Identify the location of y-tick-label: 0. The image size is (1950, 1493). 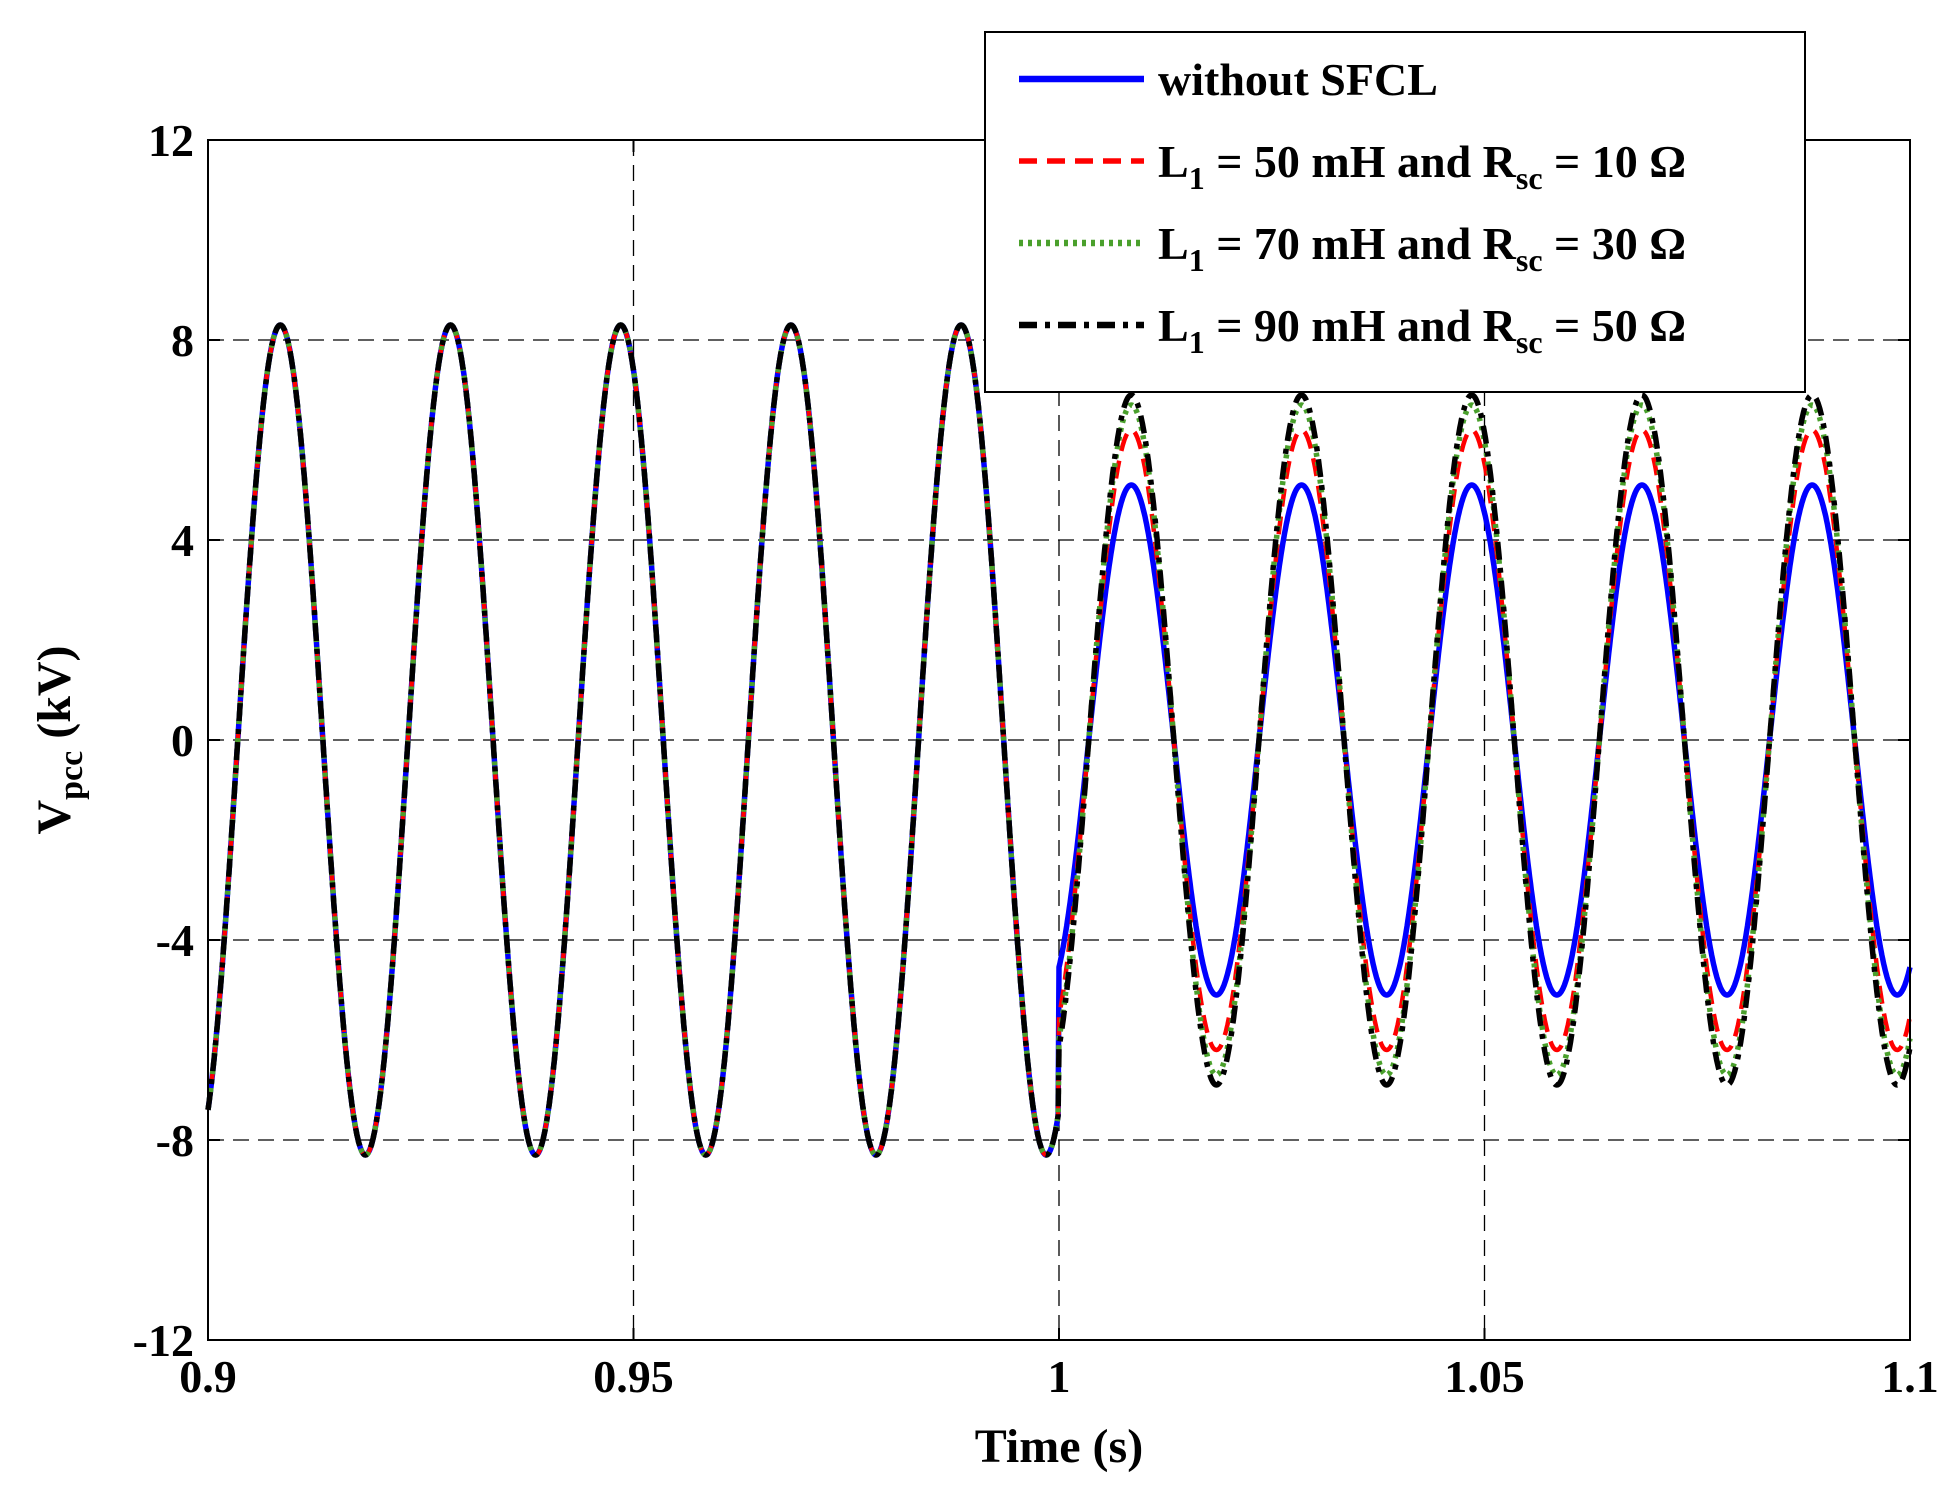
(182, 740).